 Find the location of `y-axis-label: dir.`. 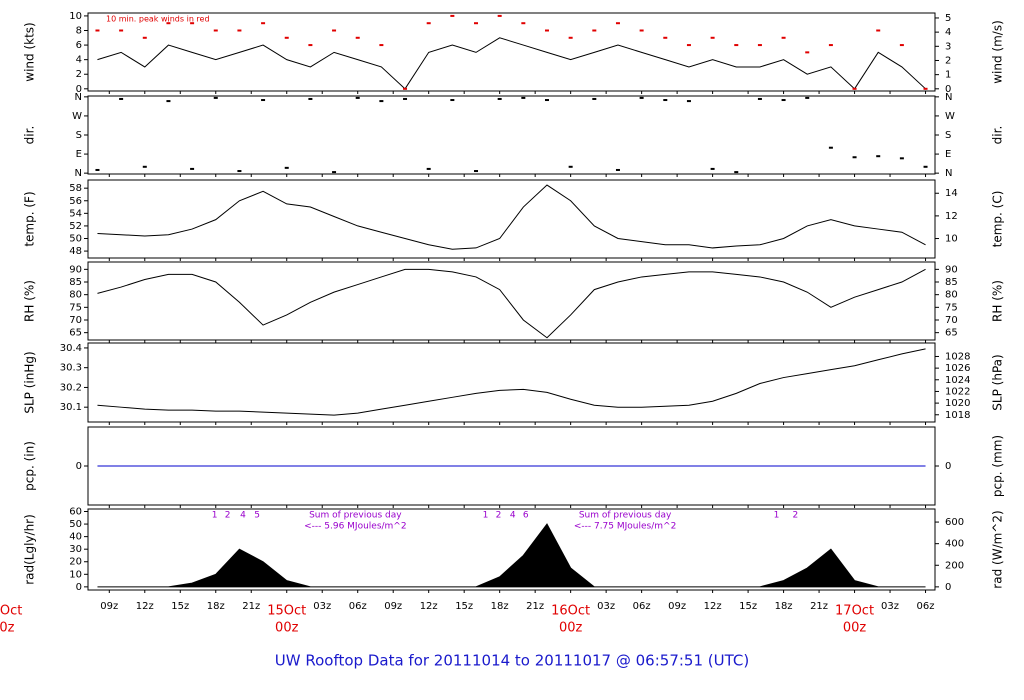

y-axis-label: dir. is located at coordinates (30, 135).